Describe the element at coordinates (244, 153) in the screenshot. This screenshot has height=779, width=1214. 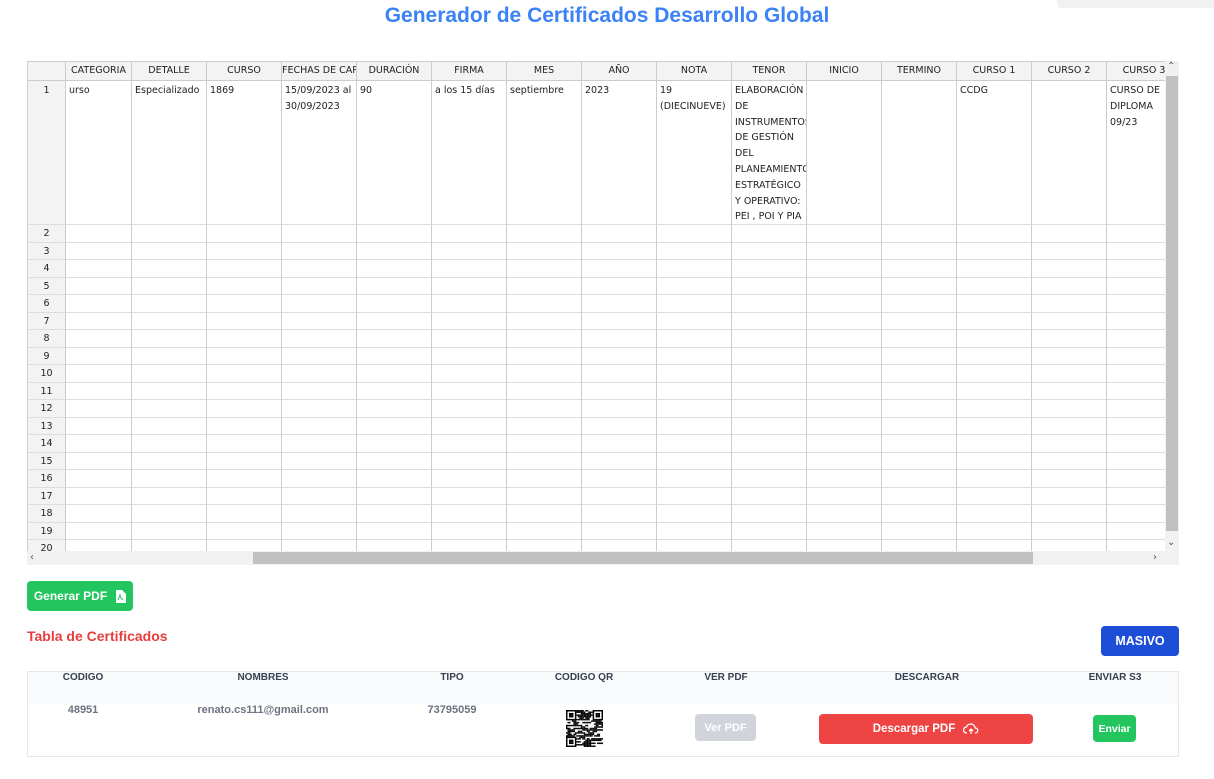
I see `cell: 1869` at that location.